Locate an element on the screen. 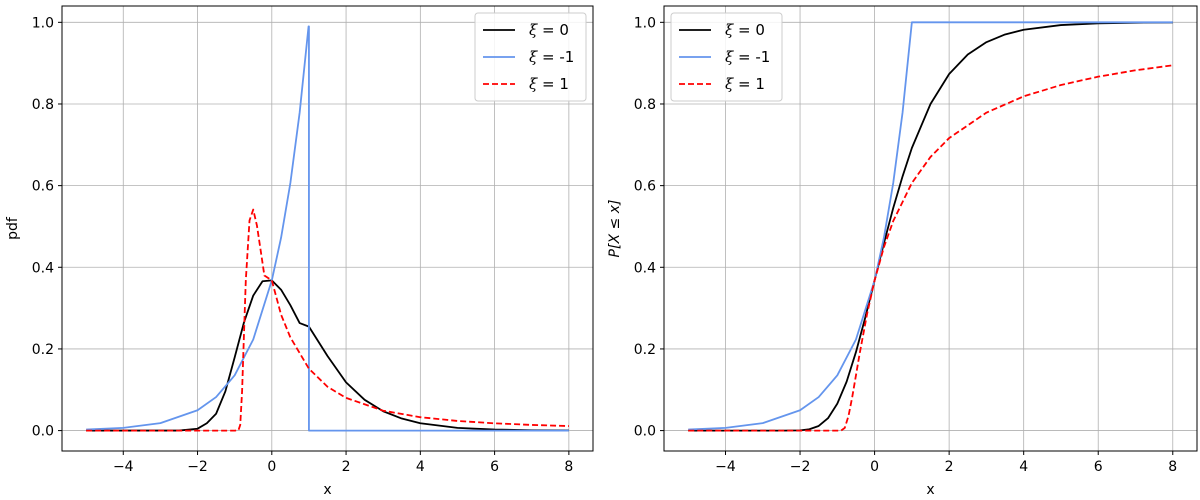 The height and width of the screenshot is (500, 1200). left-legend-label-2: ξ = 1 is located at coordinates (549, 84).